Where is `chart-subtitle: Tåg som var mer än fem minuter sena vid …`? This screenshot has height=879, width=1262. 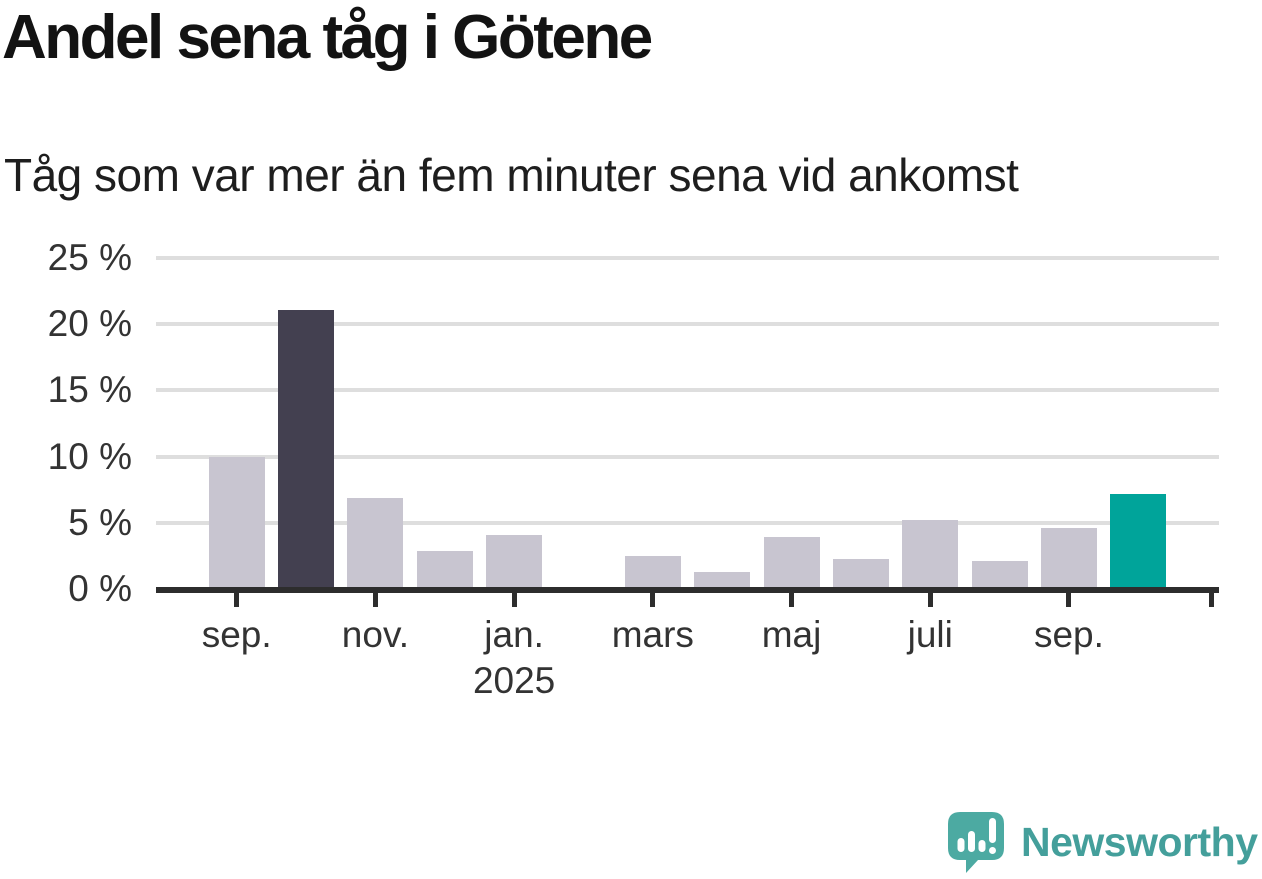 chart-subtitle: Tåg som var mer än fem minuter sena vid … is located at coordinates (511, 175).